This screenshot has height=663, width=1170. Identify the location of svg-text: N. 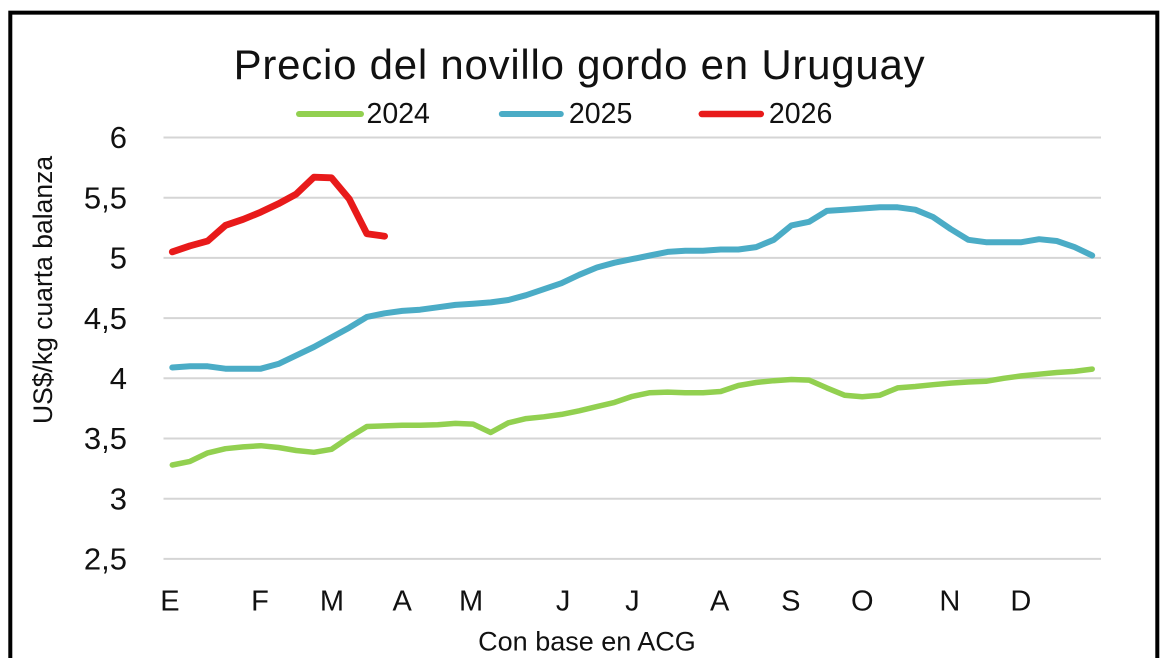
(949, 602).